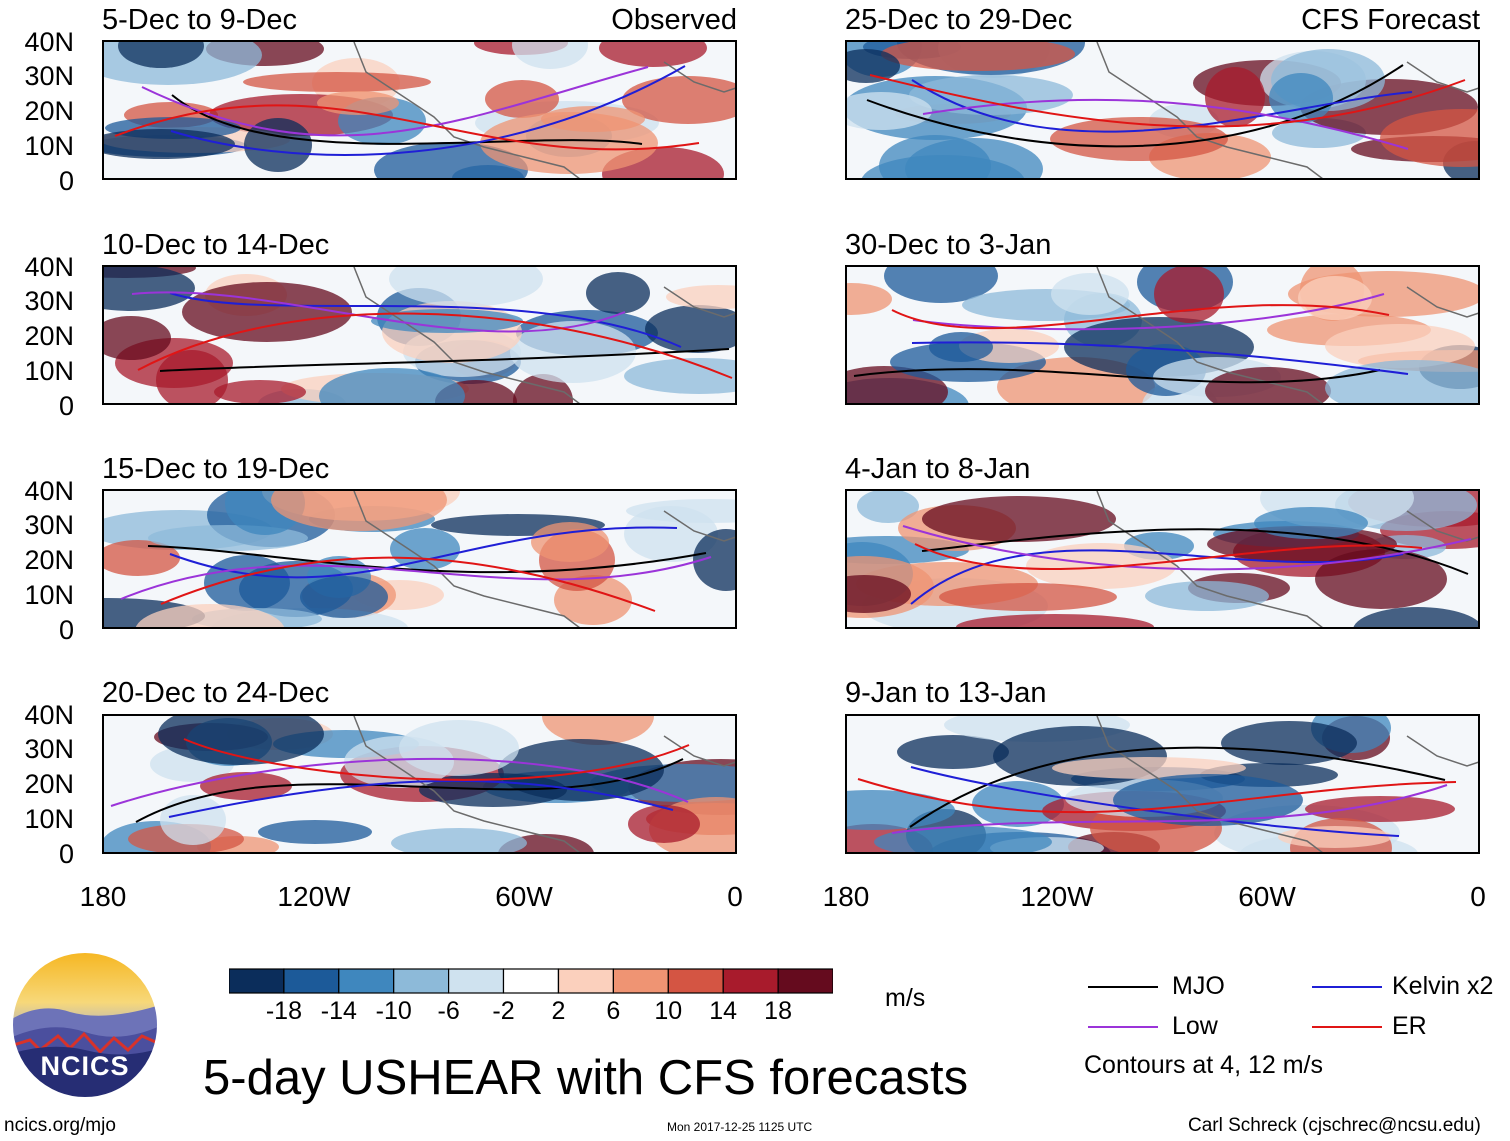 The height and width of the screenshot is (1141, 1510). I want to click on forecast-label: CFS Forecast, so click(1390, 20).